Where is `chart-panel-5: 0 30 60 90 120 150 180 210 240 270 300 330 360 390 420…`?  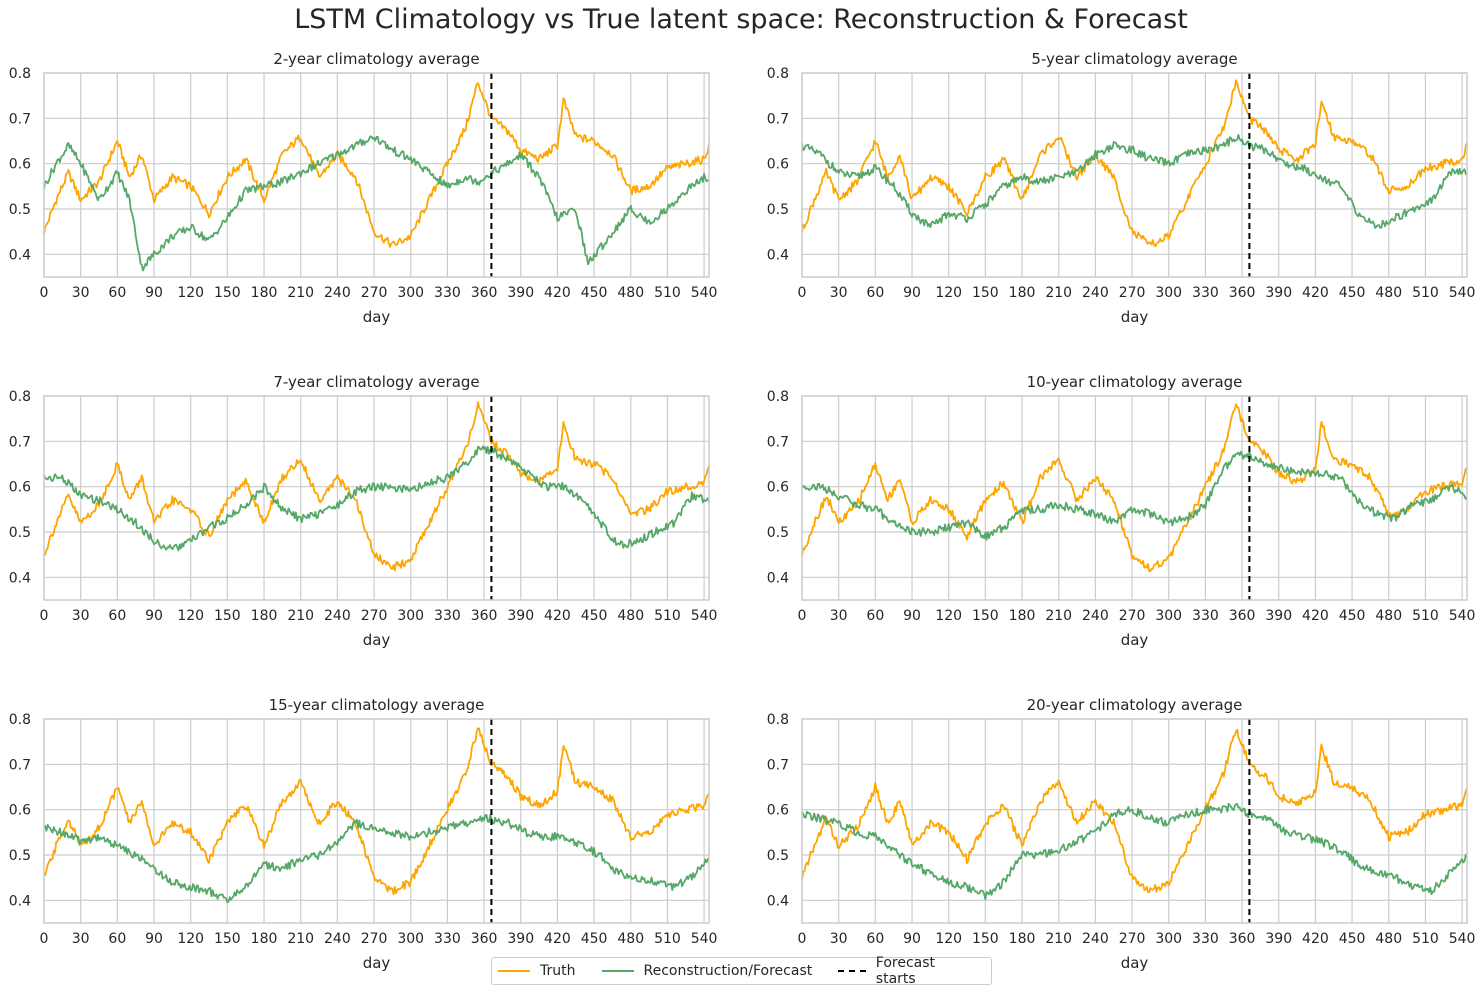 chart-panel-5: 0 30 60 90 120 150 180 210 240 270 300 330 360 390 420… is located at coordinates (363, 834).